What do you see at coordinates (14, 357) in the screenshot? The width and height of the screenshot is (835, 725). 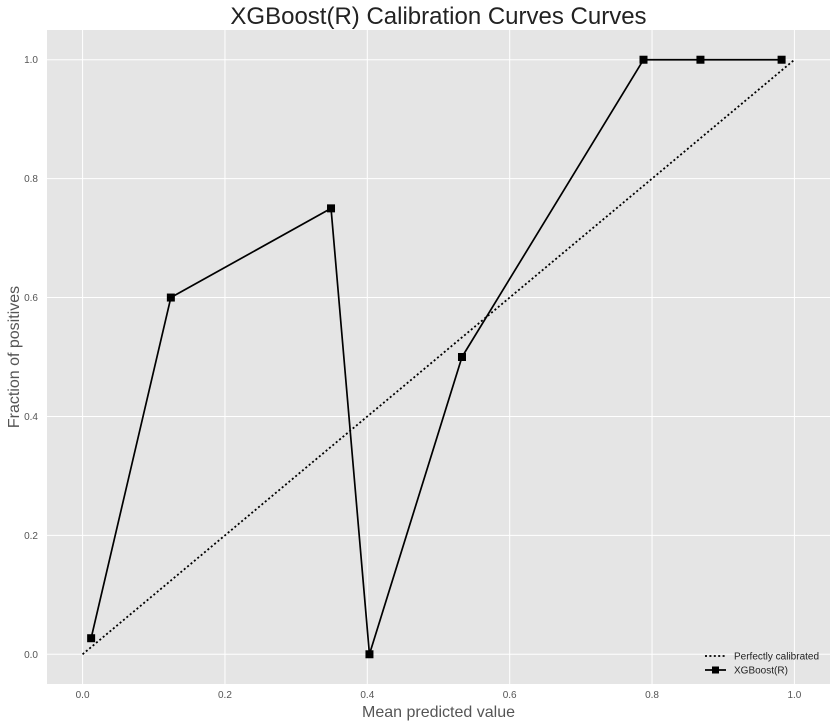 I see `y-axis-label: Fraction of positives` at bounding box center [14, 357].